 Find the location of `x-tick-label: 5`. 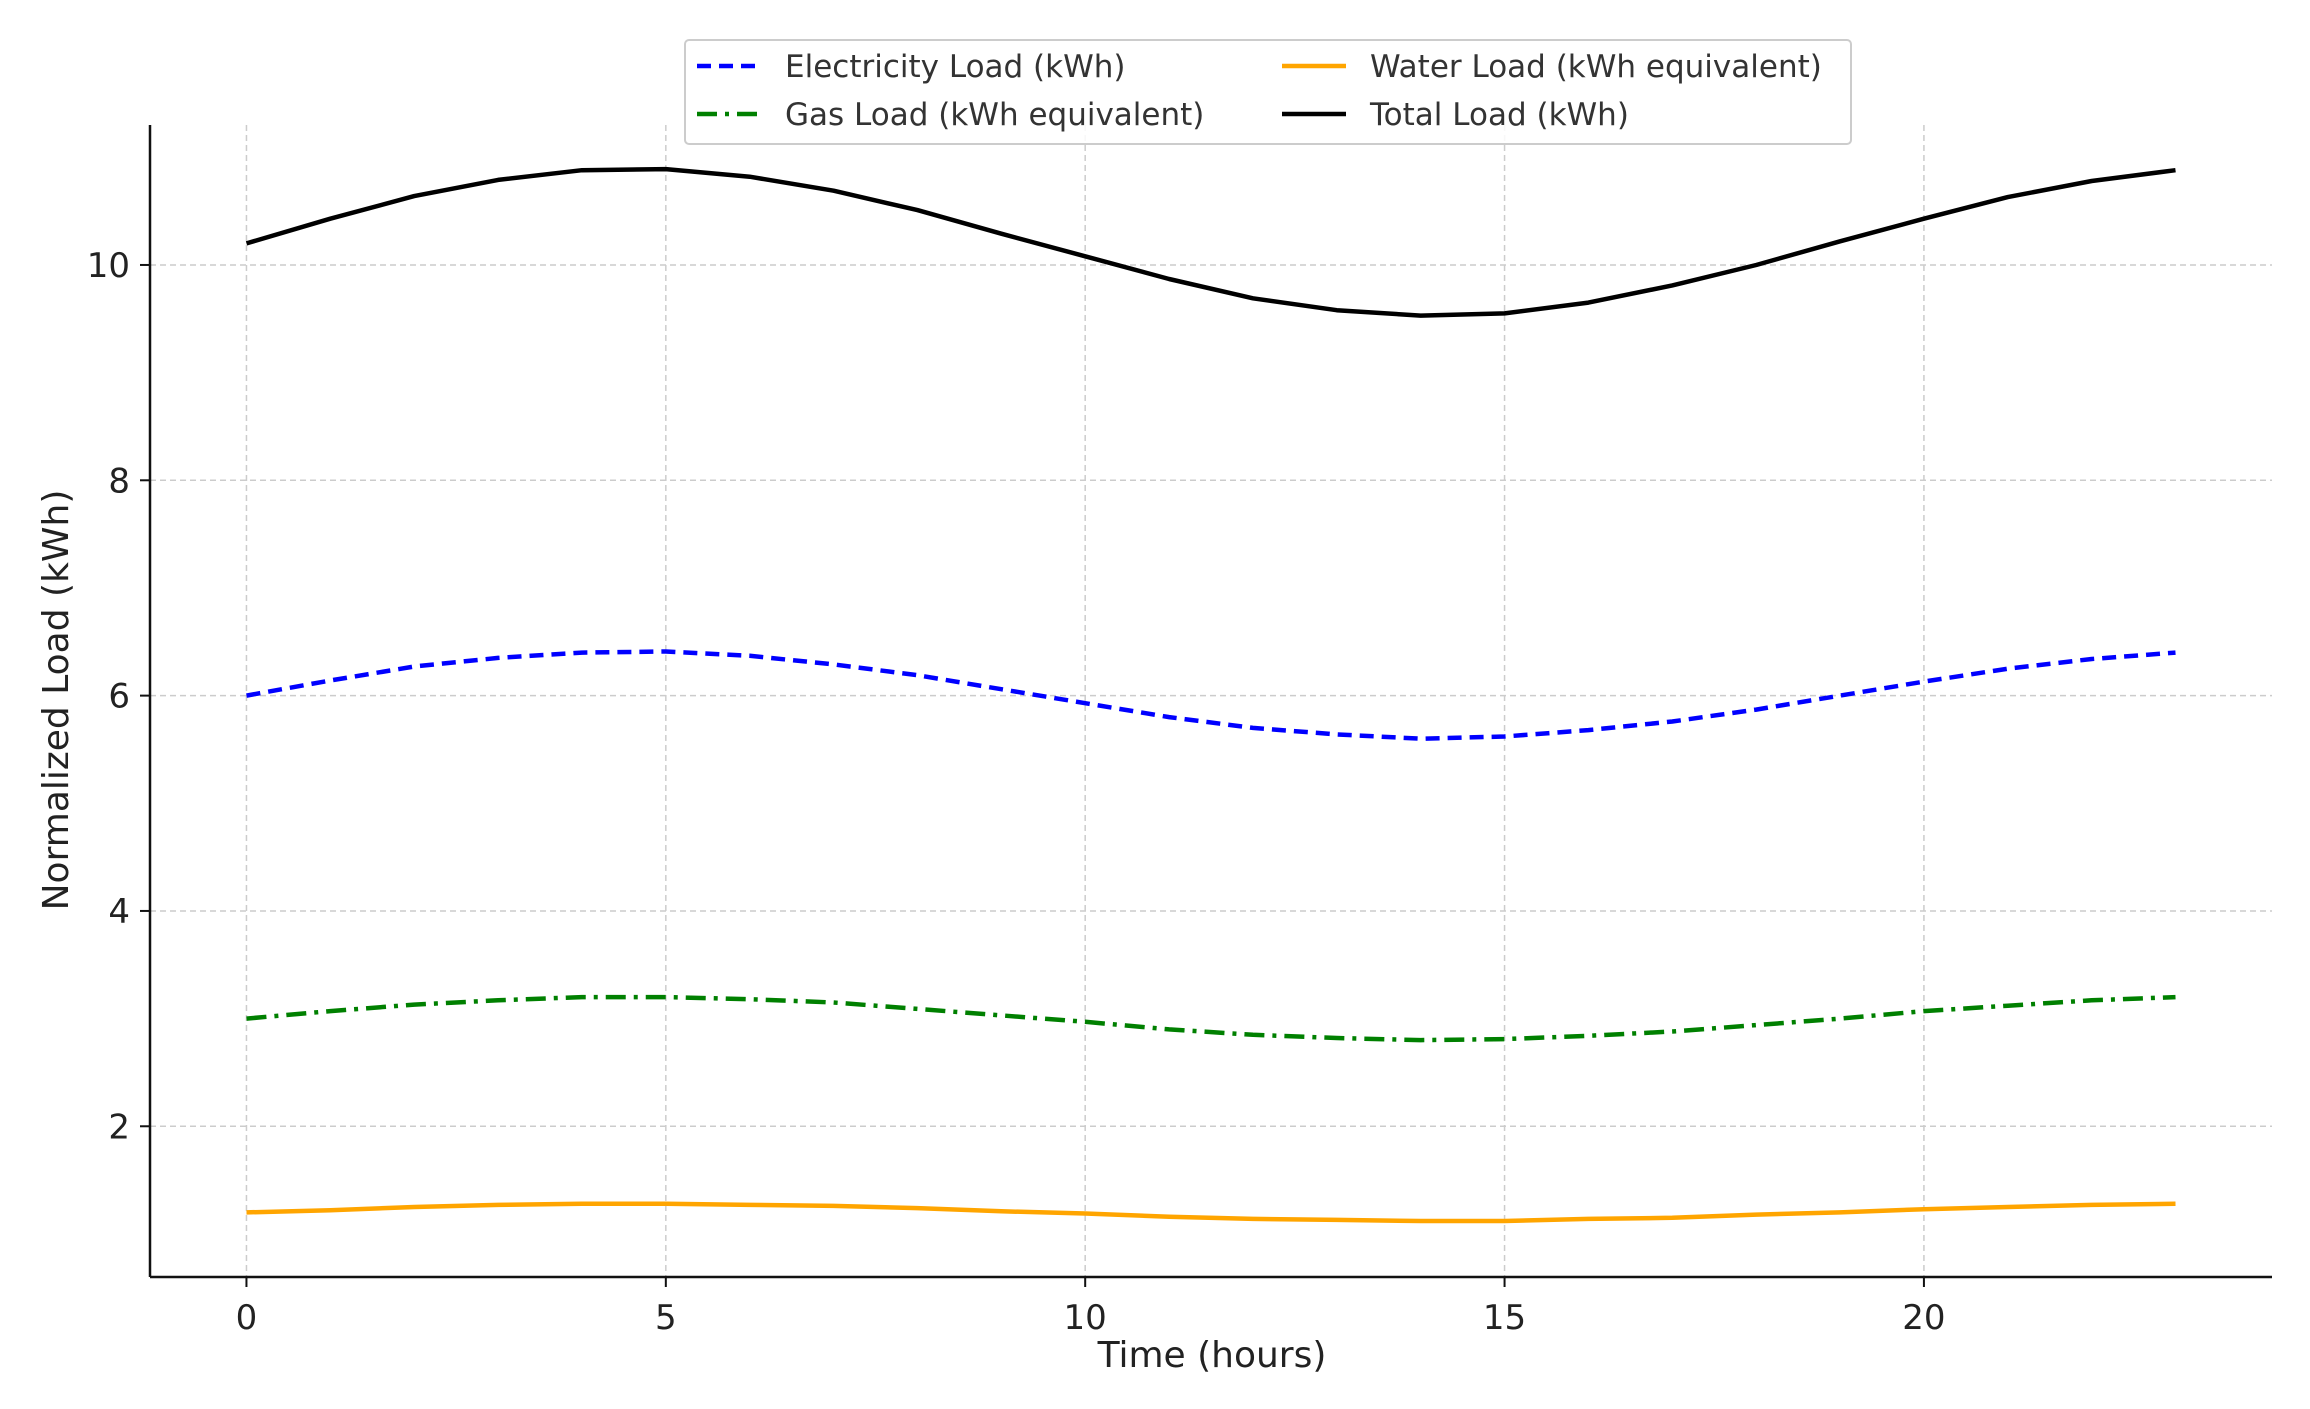

x-tick-label: 5 is located at coordinates (666, 1318).